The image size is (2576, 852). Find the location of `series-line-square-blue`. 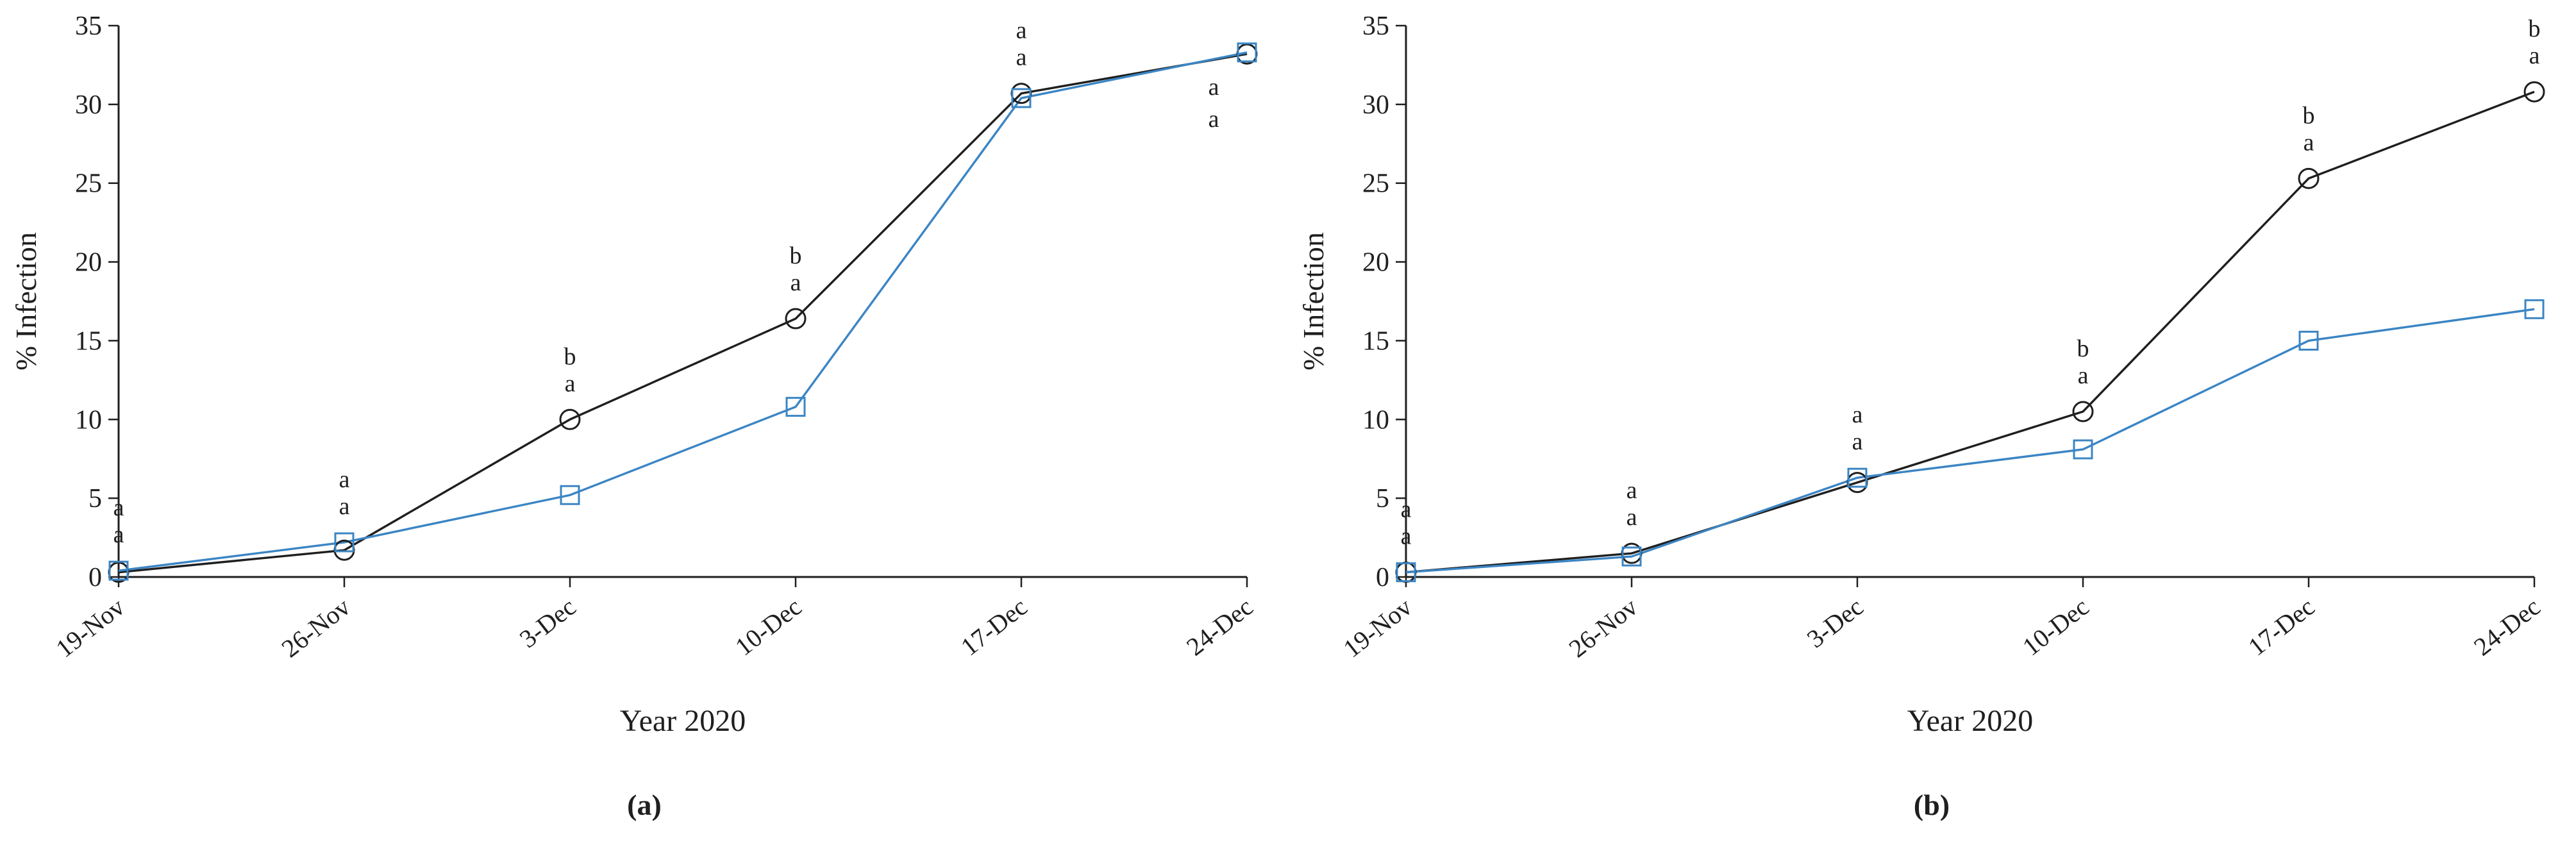

series-line-square-blue is located at coordinates (1970, 441).